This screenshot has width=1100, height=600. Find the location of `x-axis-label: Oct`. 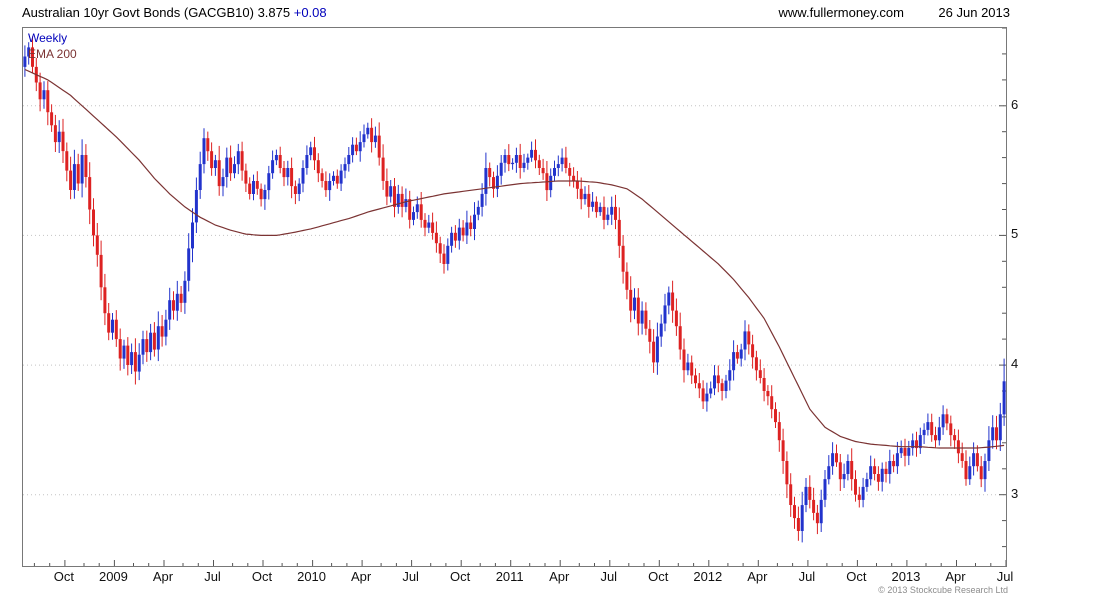

x-axis-label: Oct is located at coordinates (262, 576).